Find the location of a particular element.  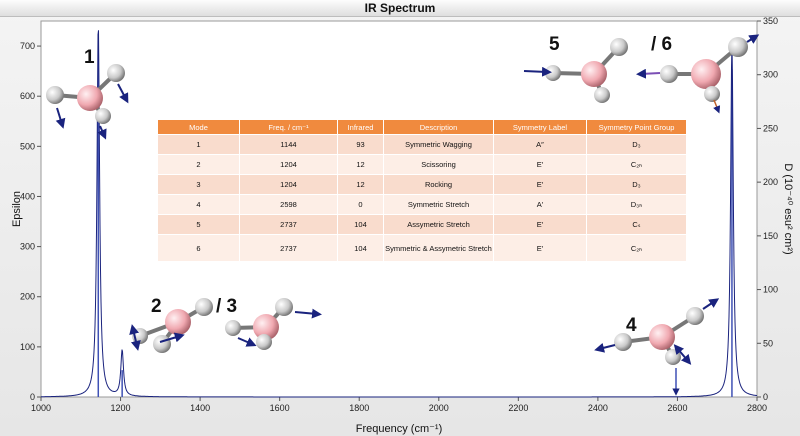

cell-frequency: 2598 is located at coordinates (288, 204).